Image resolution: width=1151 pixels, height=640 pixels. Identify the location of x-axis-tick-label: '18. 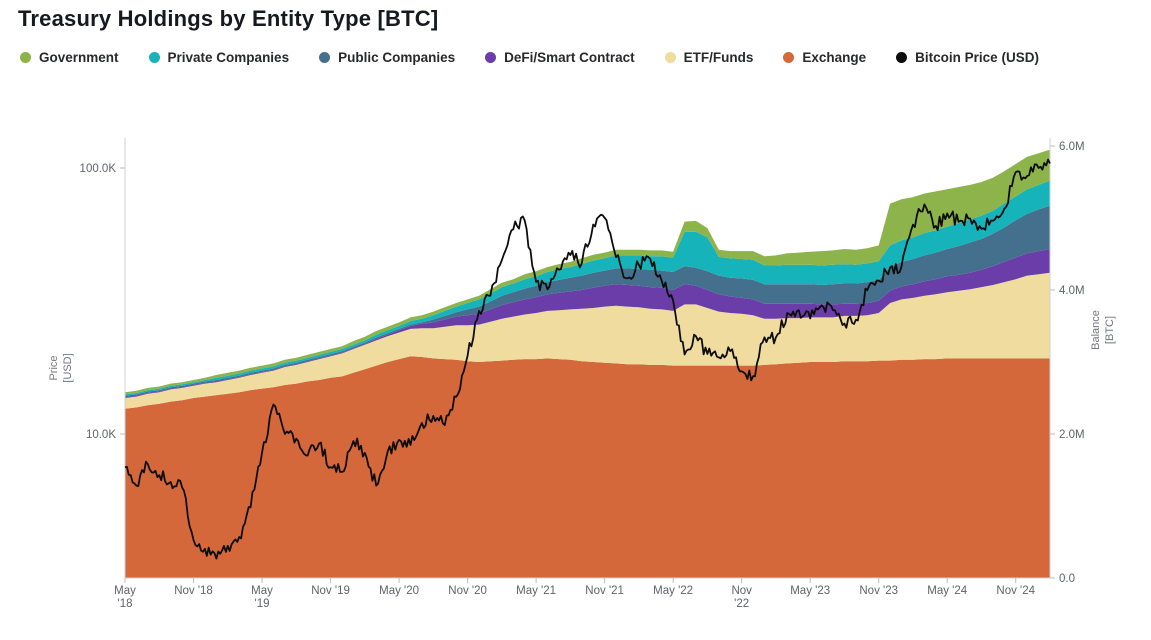
(125, 604).